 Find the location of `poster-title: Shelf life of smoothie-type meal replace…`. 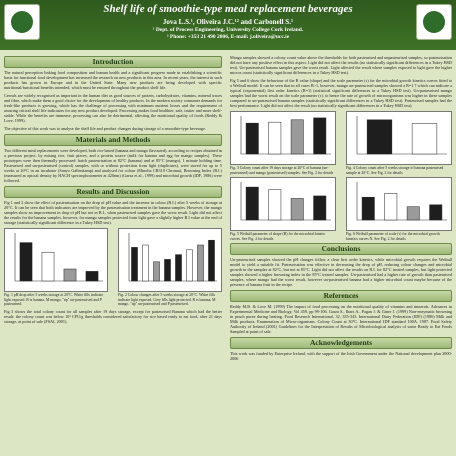

poster-title: Shelf life of smoothie-type meal replace… is located at coordinates (228, 9).